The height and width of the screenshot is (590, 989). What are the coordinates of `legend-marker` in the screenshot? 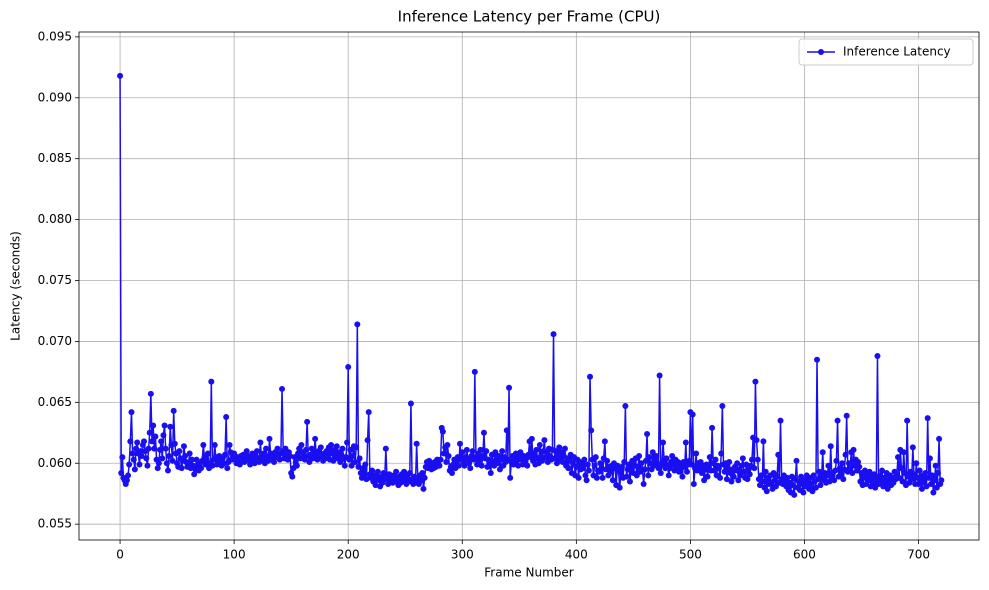 It's located at (821, 52).